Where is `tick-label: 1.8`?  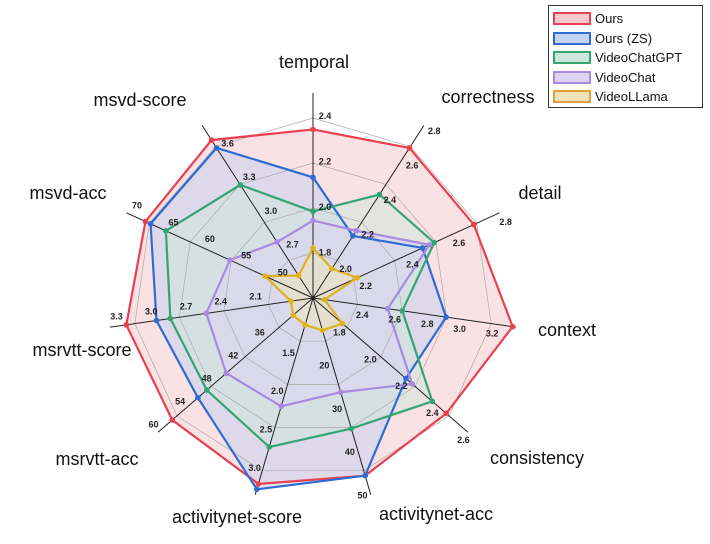 tick-label: 1.8 is located at coordinates (325, 252).